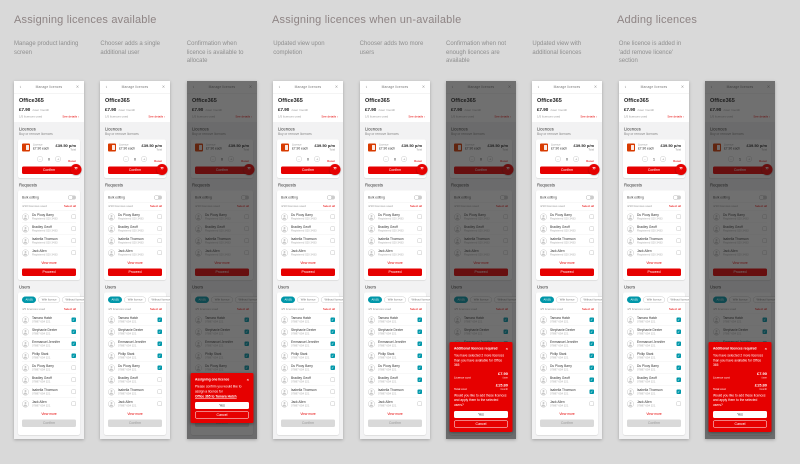 The image size is (800, 464). What do you see at coordinates (416, 117) in the screenshot?
I see `see-details-link: See details ›` at bounding box center [416, 117].